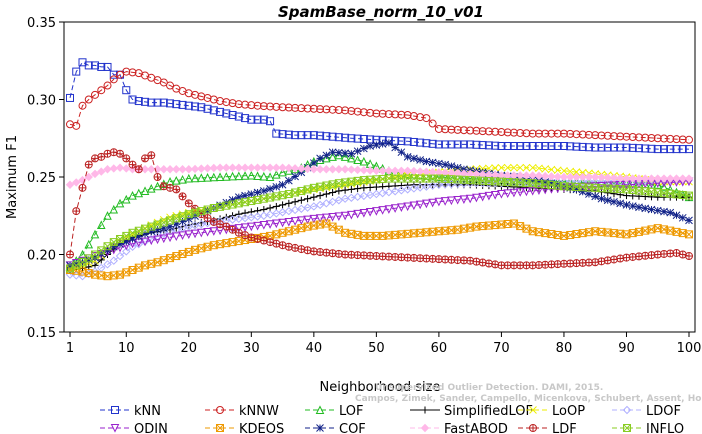  I want to click on legend-label: LDF, so click(564, 428).